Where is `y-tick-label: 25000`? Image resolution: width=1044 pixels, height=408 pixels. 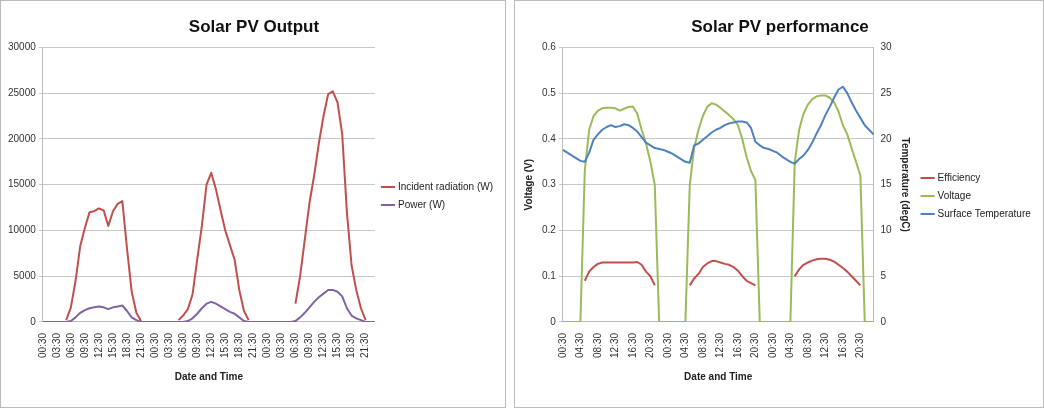 y-tick-label: 25000 is located at coordinates (22, 92).